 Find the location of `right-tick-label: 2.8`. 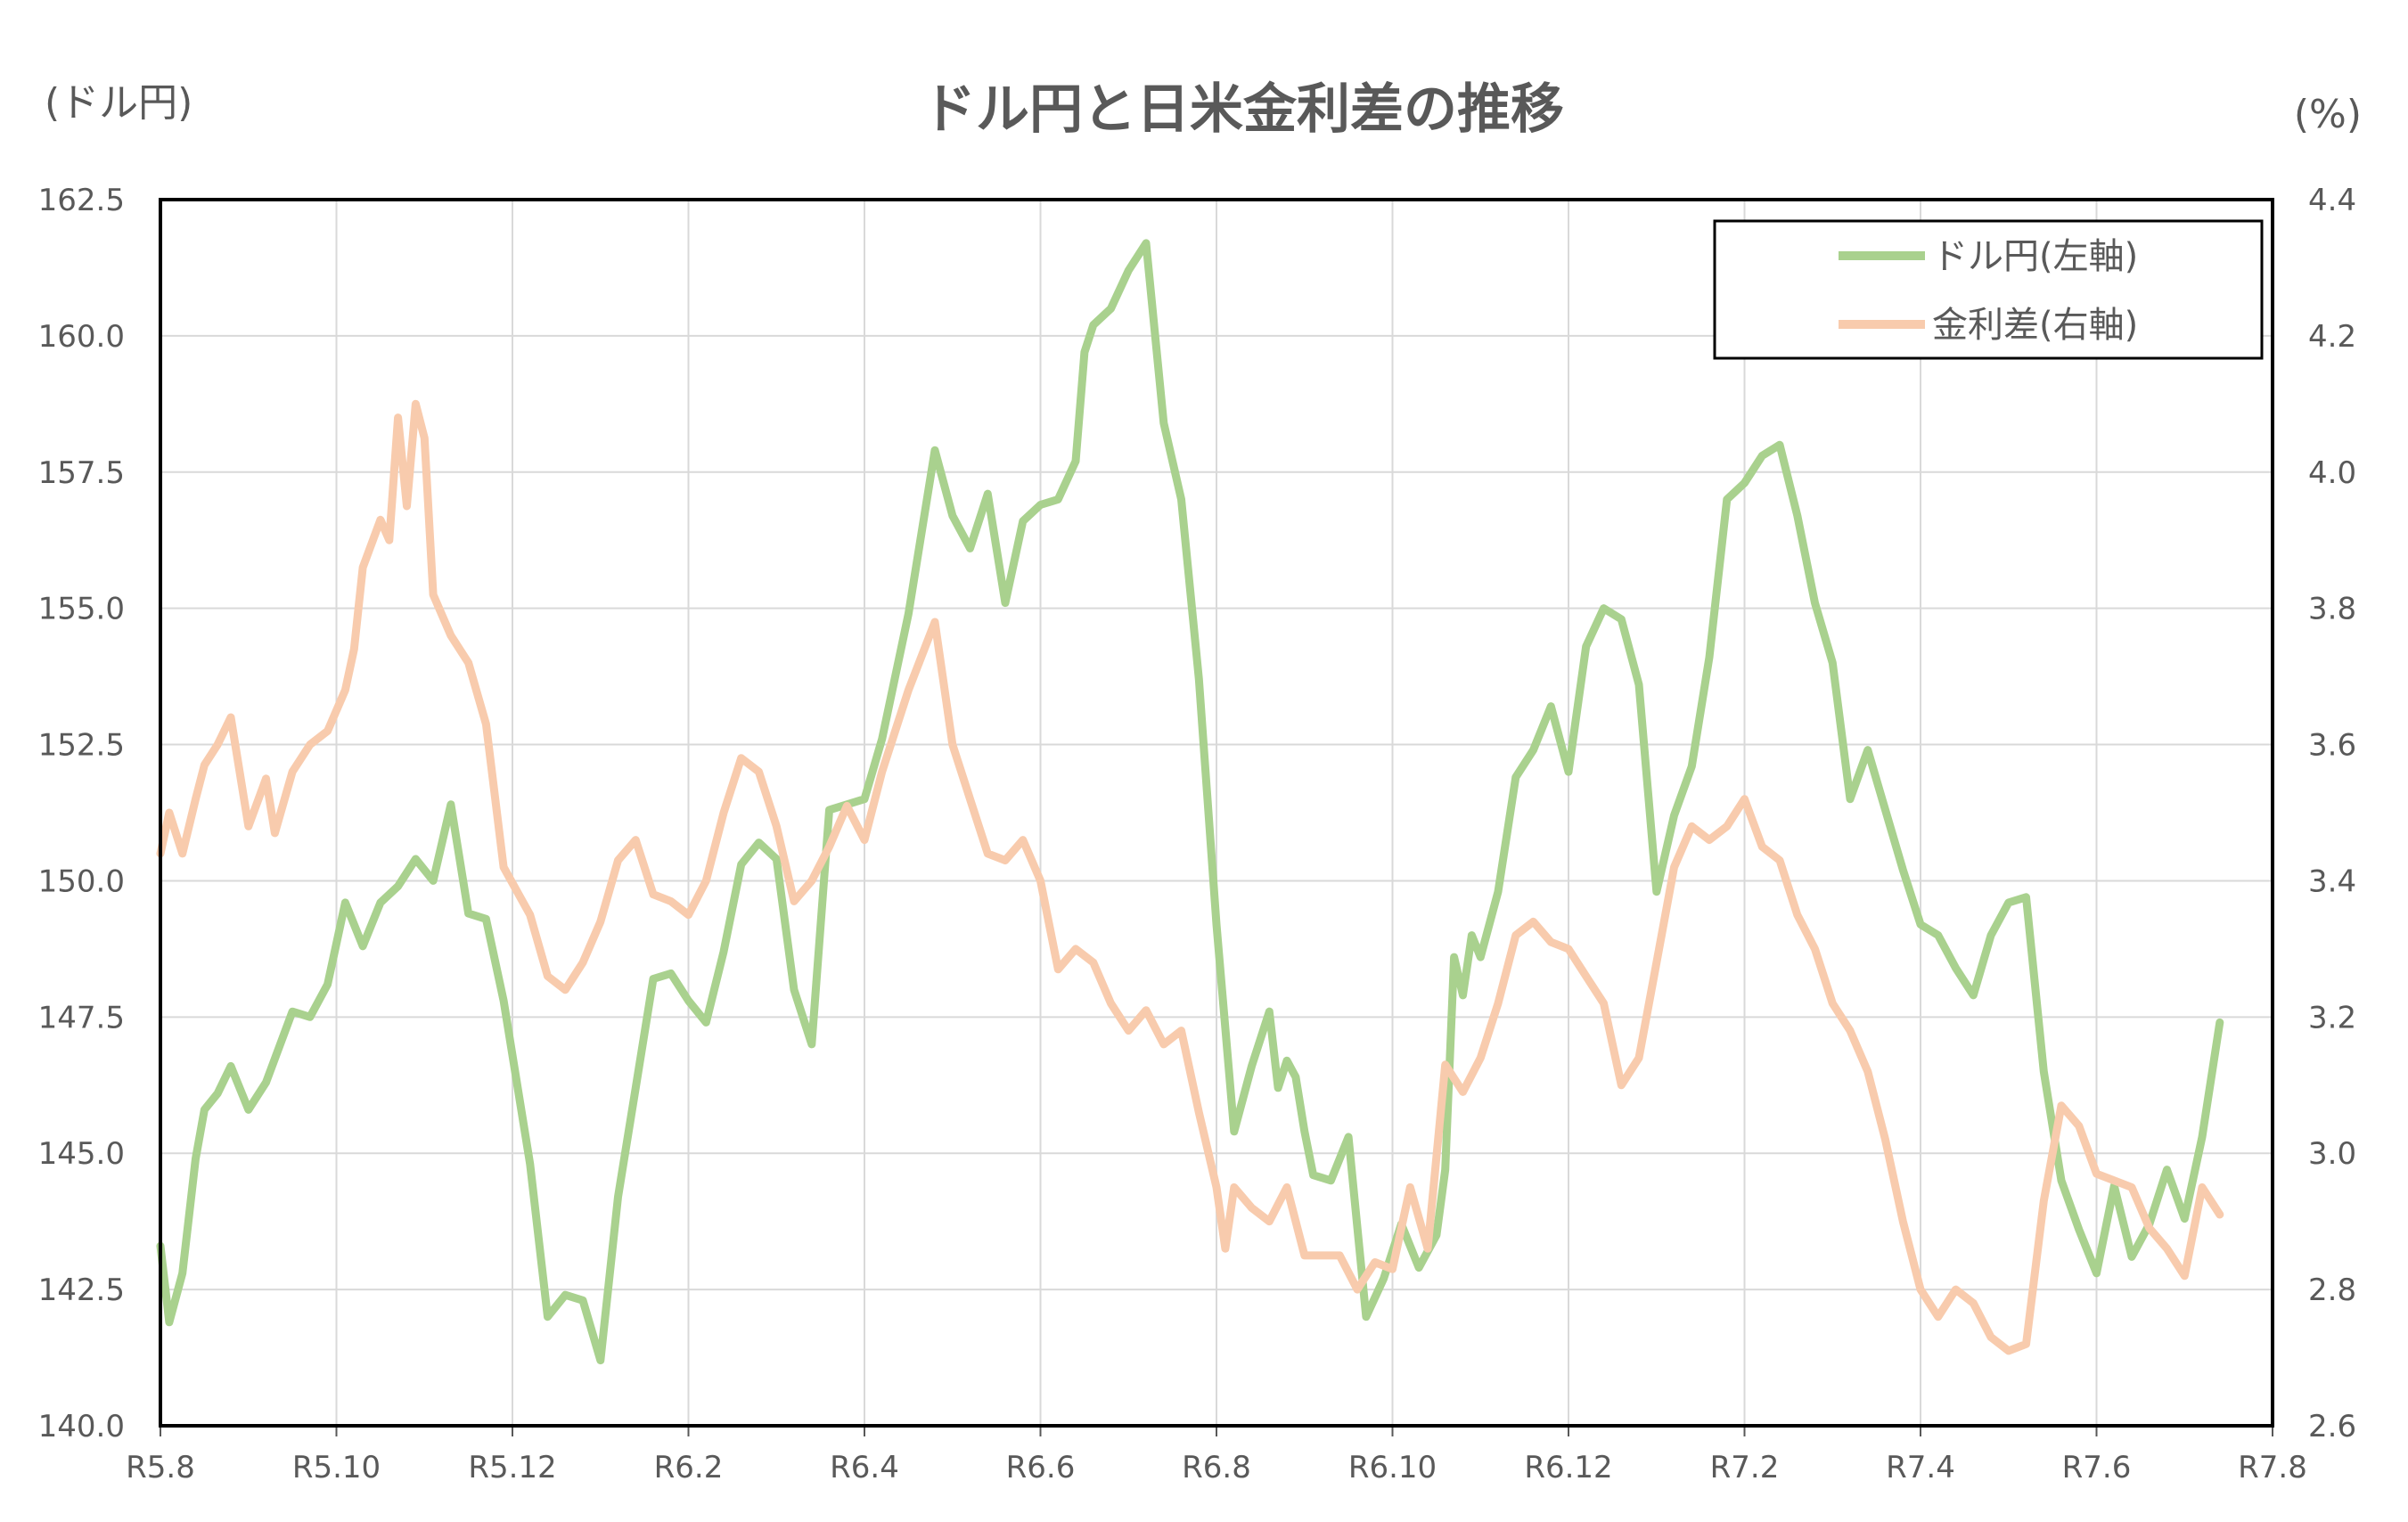

right-tick-label: 2.8 is located at coordinates (2332, 1290).